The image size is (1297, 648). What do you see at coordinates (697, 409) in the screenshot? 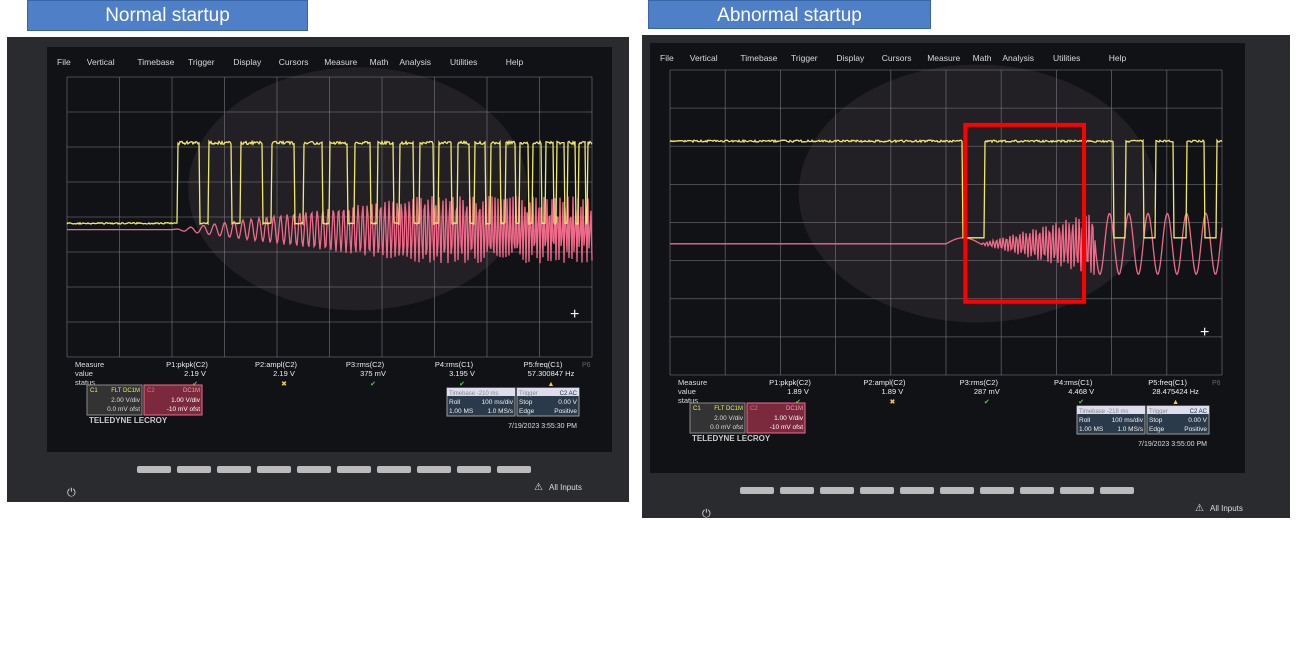
I see `svg-text: C1` at bounding box center [697, 409].